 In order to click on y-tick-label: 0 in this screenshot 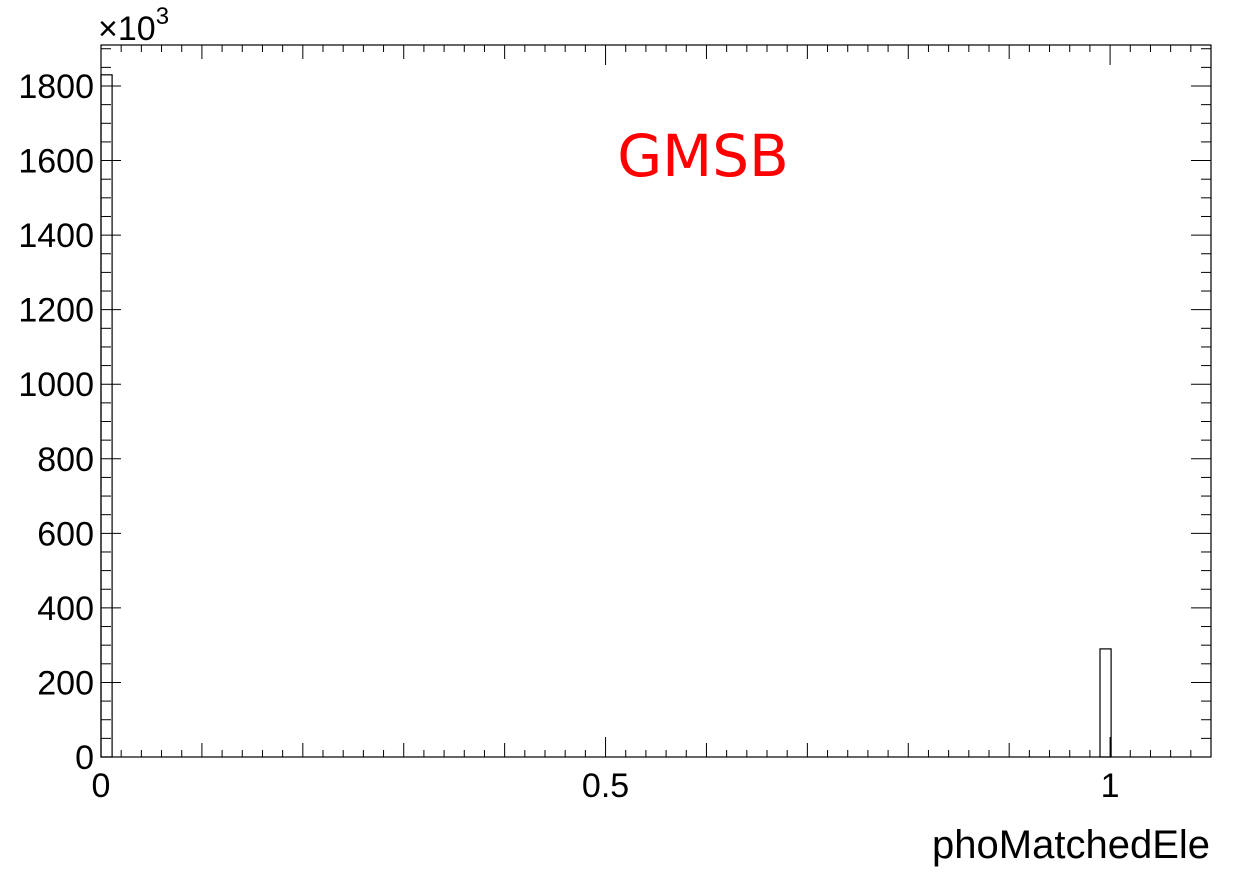, I will do `click(84, 758)`.